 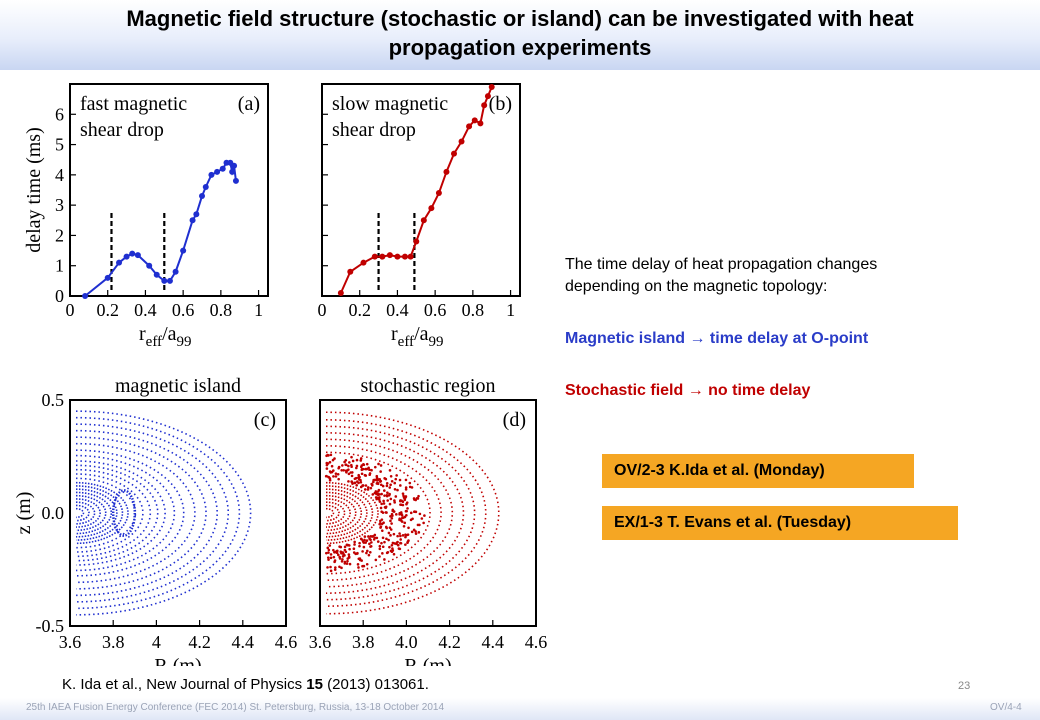 What do you see at coordinates (70, 310) in the screenshot?
I see `x-tick-label: 0` at bounding box center [70, 310].